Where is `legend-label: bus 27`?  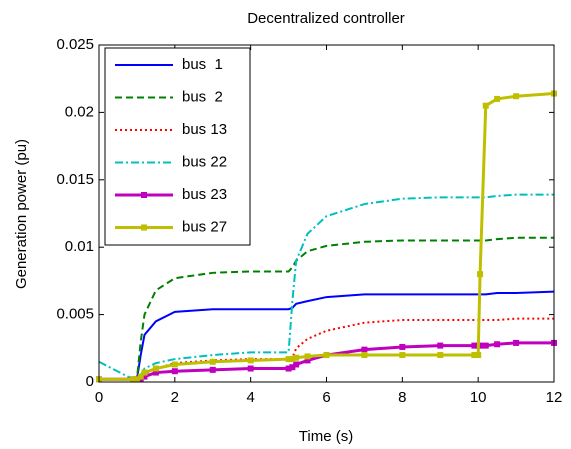
legend-label: bus 27 is located at coordinates (204, 226).